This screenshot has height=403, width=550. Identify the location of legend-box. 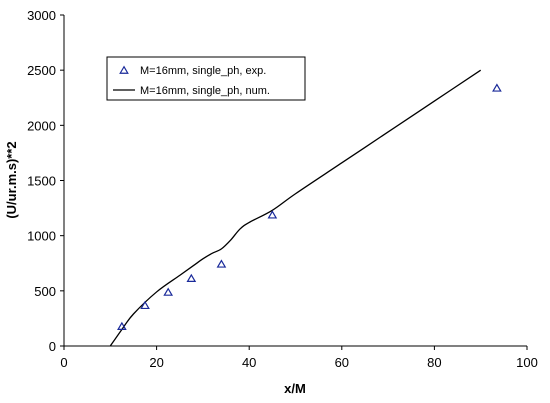
(206, 78).